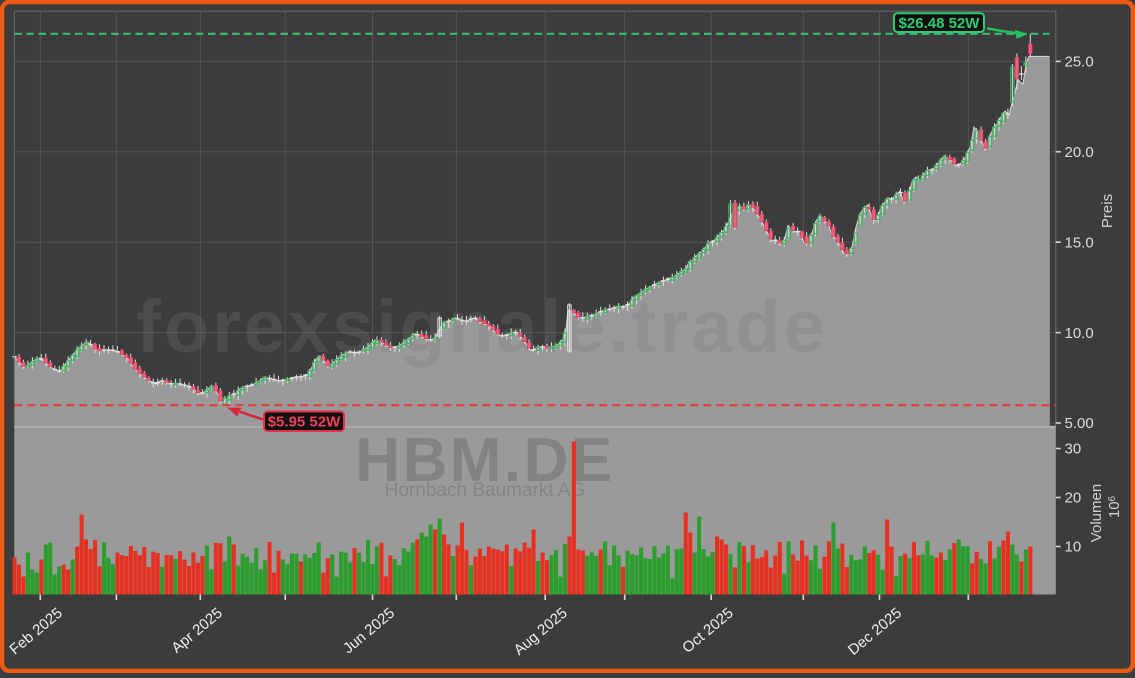 The width and height of the screenshot is (1135, 678). What do you see at coordinates (1073, 498) in the screenshot?
I see `svg-text: 20` at bounding box center [1073, 498].